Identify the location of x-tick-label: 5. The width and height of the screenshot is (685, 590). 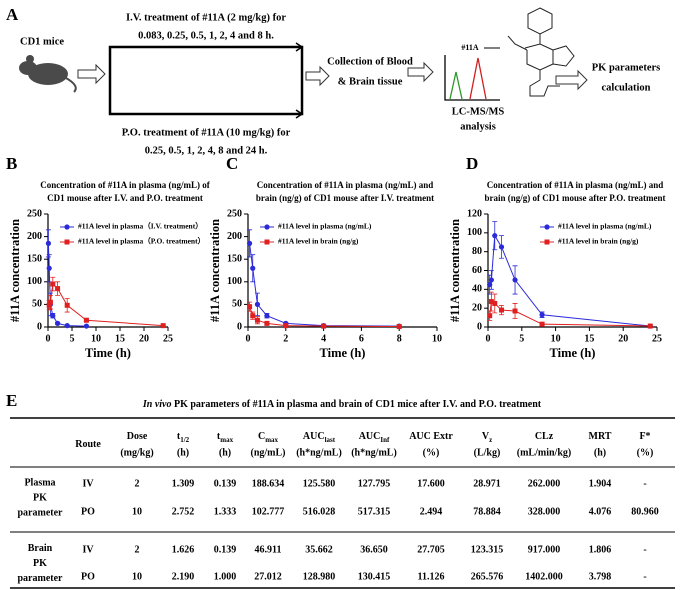
(72, 338).